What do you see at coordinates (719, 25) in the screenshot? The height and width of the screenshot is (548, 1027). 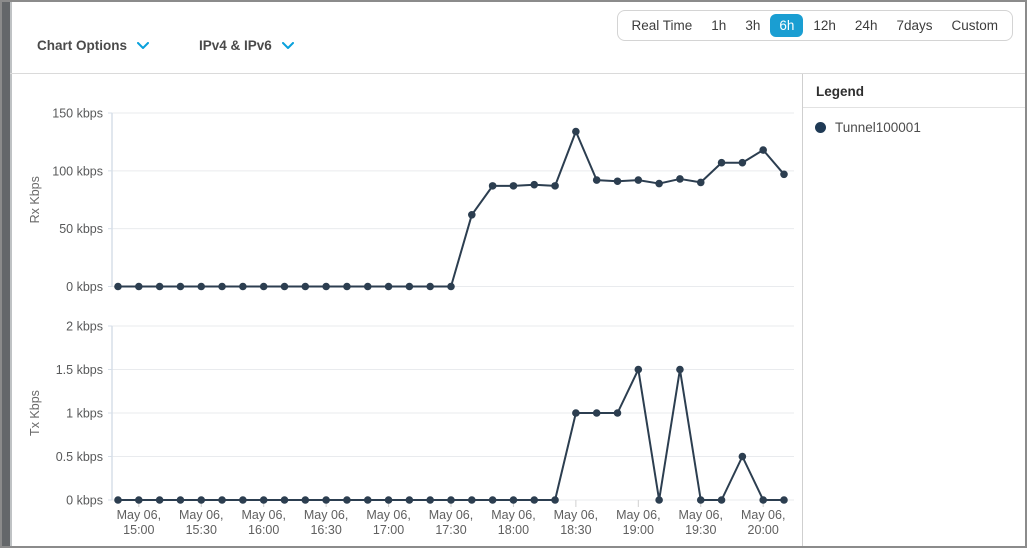 I see `time-range-1h: 1h` at bounding box center [719, 25].